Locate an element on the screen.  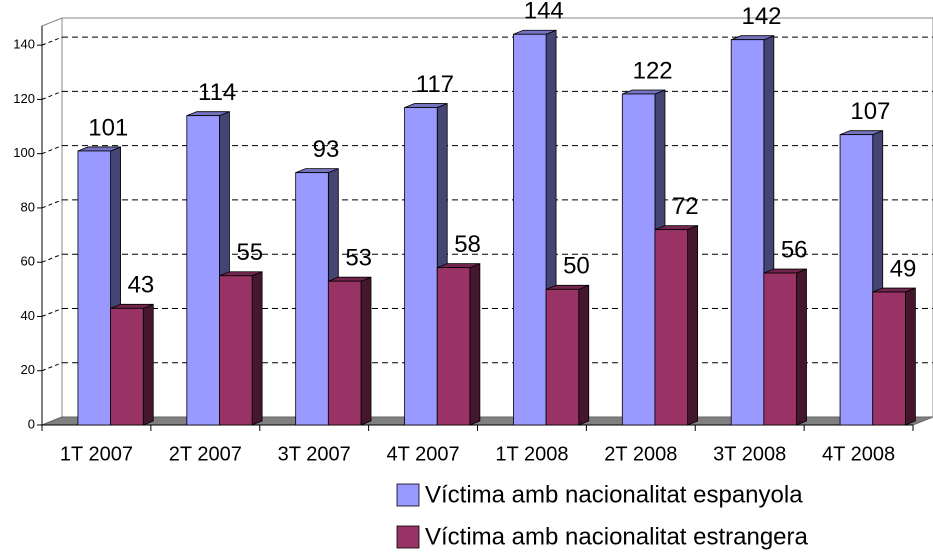
y-tick-label: 20 is located at coordinates (28, 369).